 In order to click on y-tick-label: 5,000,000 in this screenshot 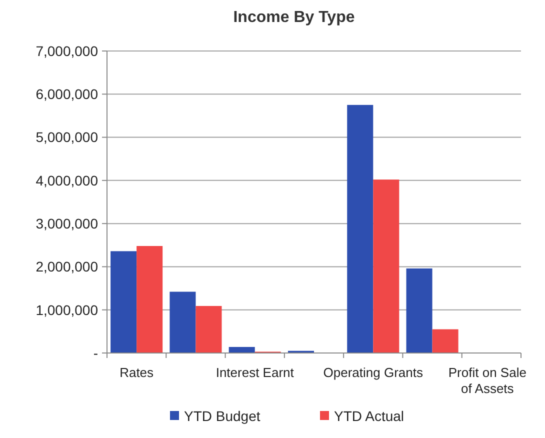, I will do `click(67, 137)`.